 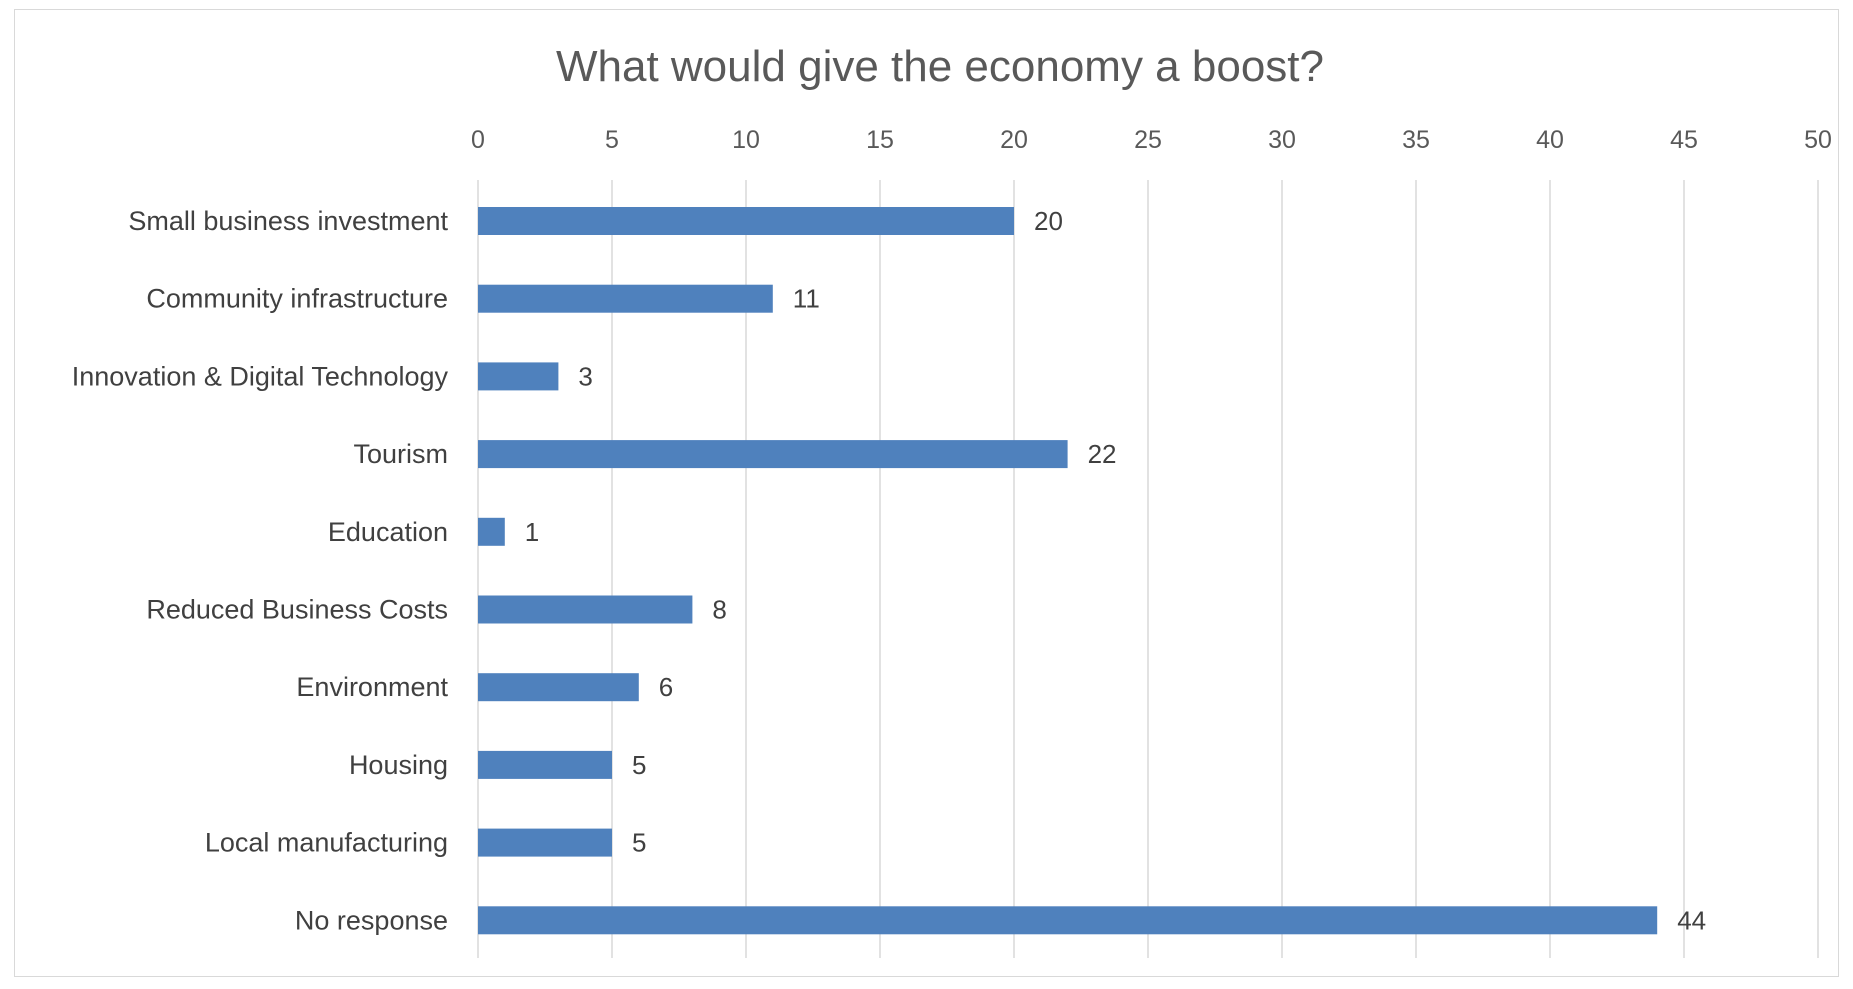 What do you see at coordinates (1102, 454) in the screenshot?
I see `data-label: 22` at bounding box center [1102, 454].